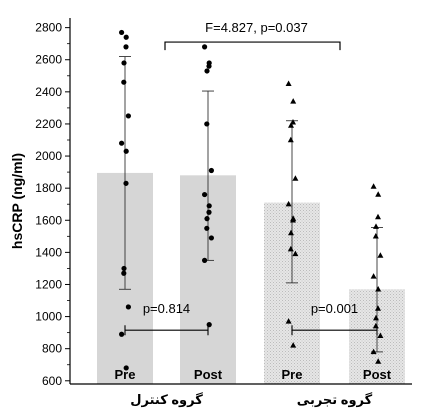 This screenshot has height=410, width=425. Describe the element at coordinates (48, 188) in the screenshot. I see `y-tick-label: 1800` at that location.